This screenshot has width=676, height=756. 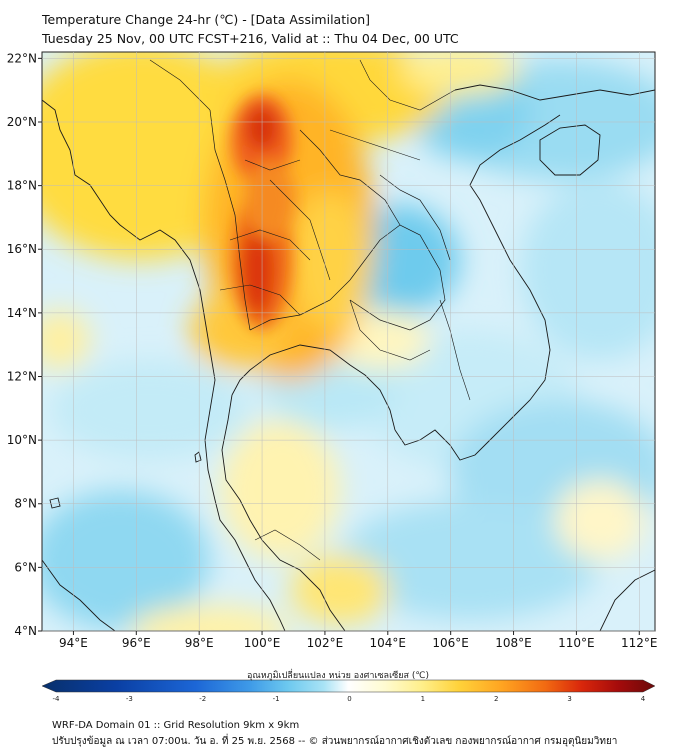 What do you see at coordinates (639, 643) in the screenshot?
I see `lon-tick-label: 112°E` at bounding box center [639, 643].